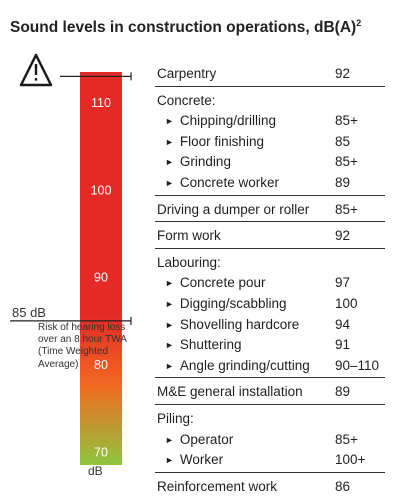 The image size is (400, 500). I want to click on row-label-text: Angle grinding/cutting, so click(244, 365).